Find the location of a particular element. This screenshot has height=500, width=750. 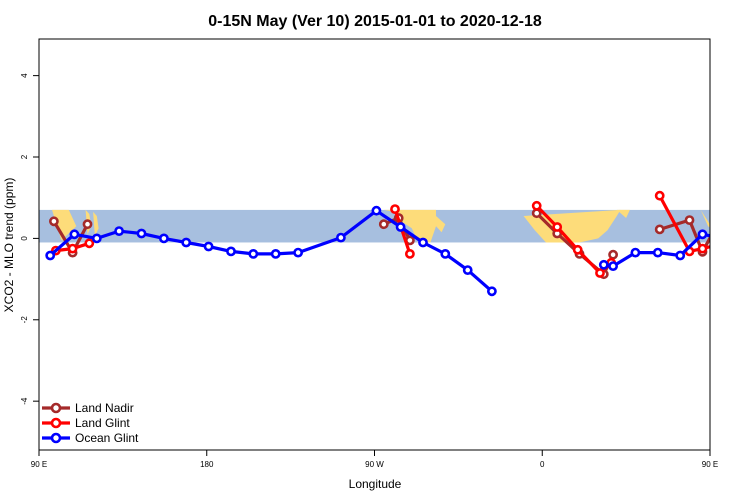

x-axis-title: Longitude is located at coordinates (375, 484).